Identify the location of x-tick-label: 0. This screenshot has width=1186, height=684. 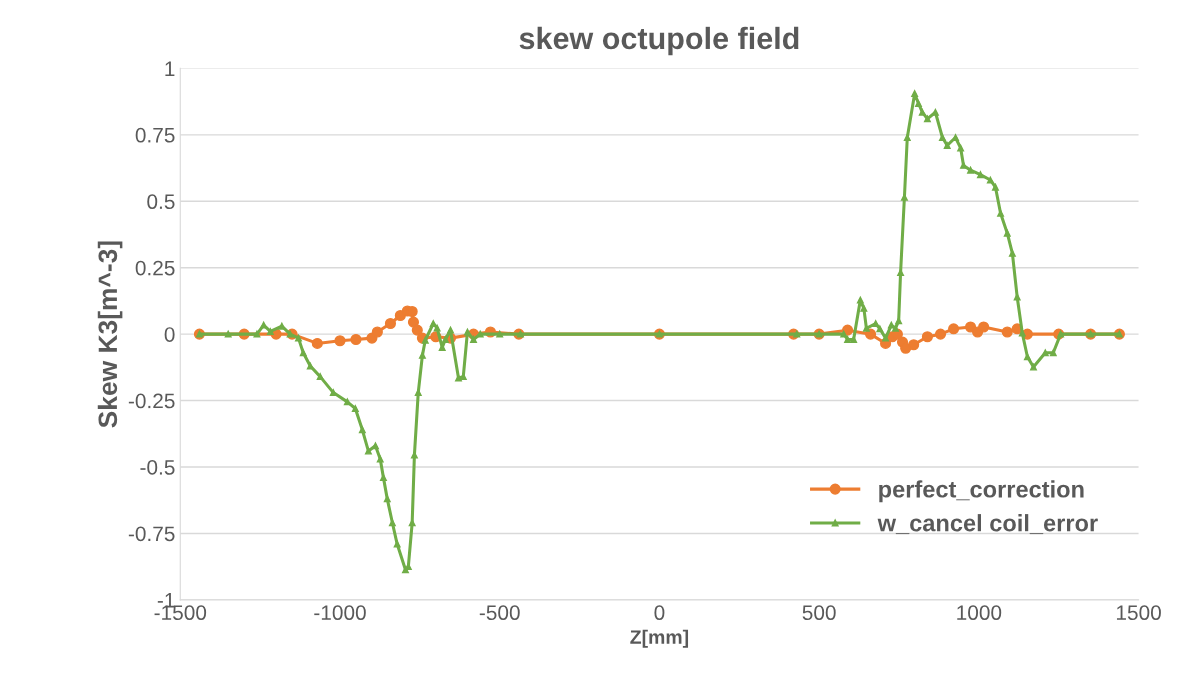
(659, 613).